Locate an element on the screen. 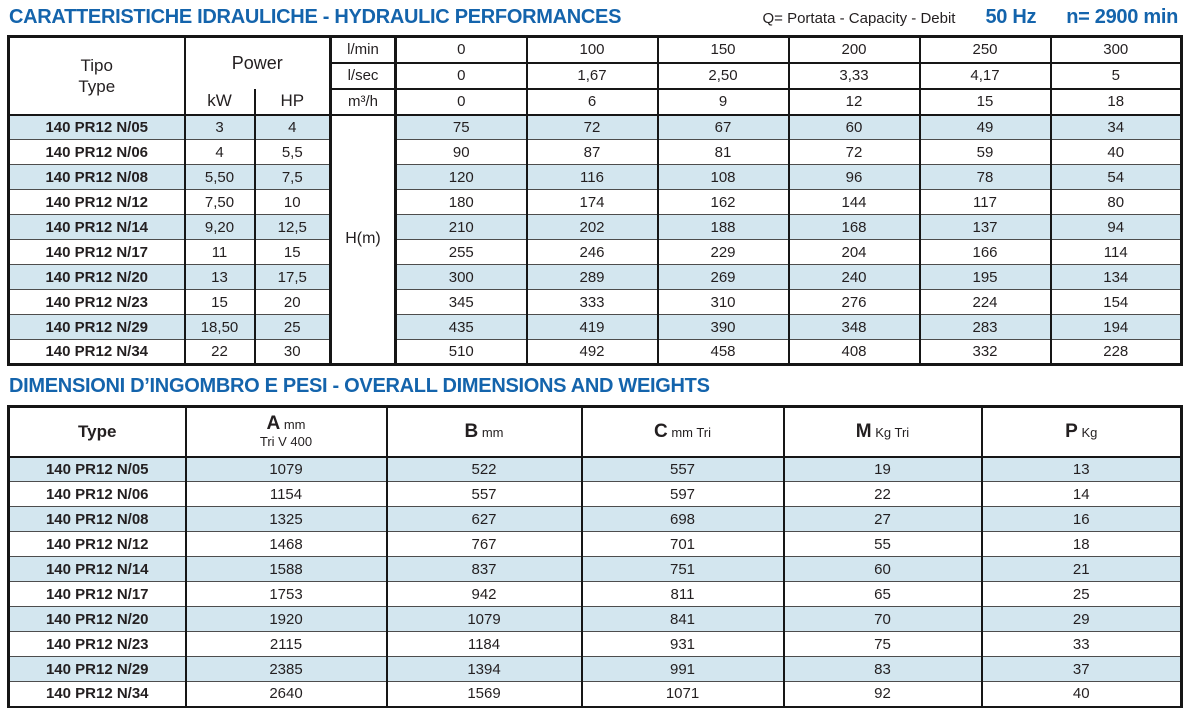 The height and width of the screenshot is (715, 1187). kw-value: 22 is located at coordinates (219, 352).